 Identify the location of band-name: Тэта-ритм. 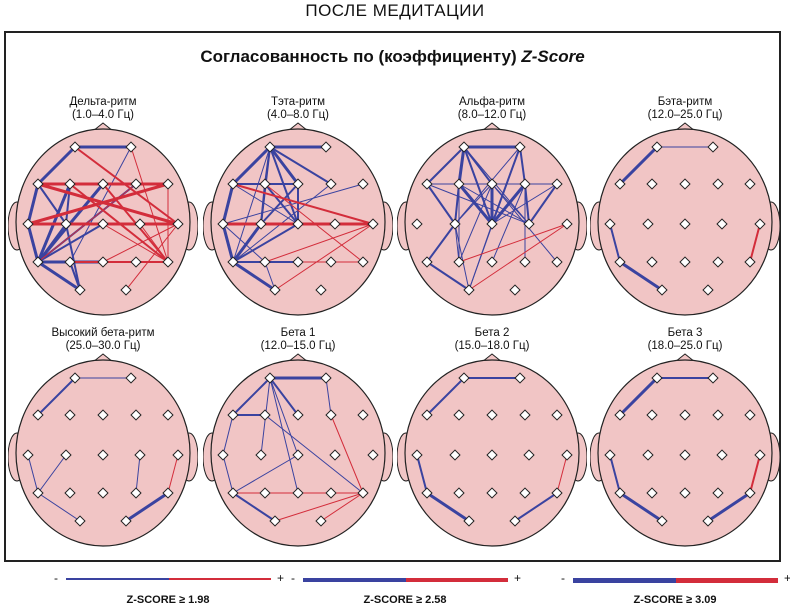
(298, 102).